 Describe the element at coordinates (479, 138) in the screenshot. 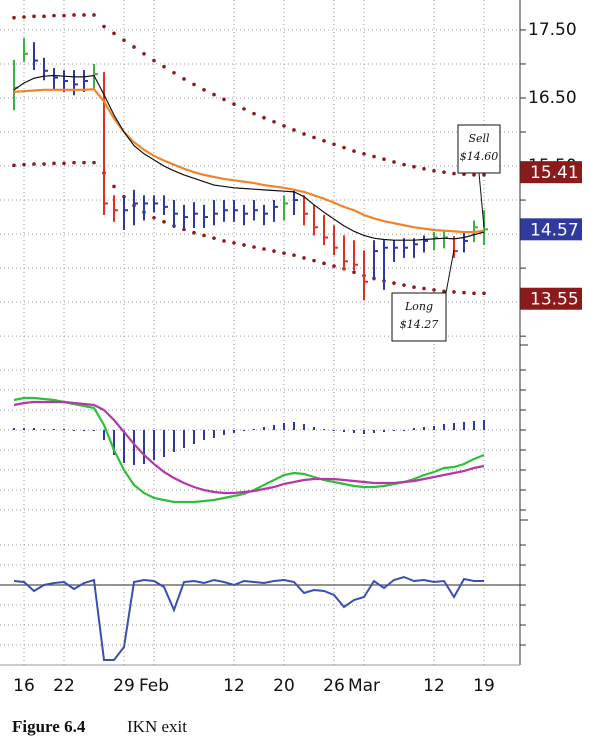

I see `annotation-title: Sell` at that location.